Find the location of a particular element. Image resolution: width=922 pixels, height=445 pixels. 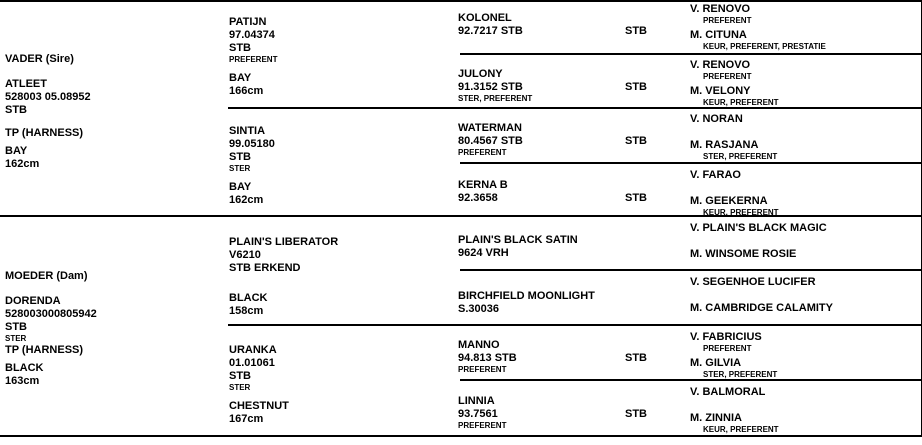

height-value: 166cm is located at coordinates (246, 91).